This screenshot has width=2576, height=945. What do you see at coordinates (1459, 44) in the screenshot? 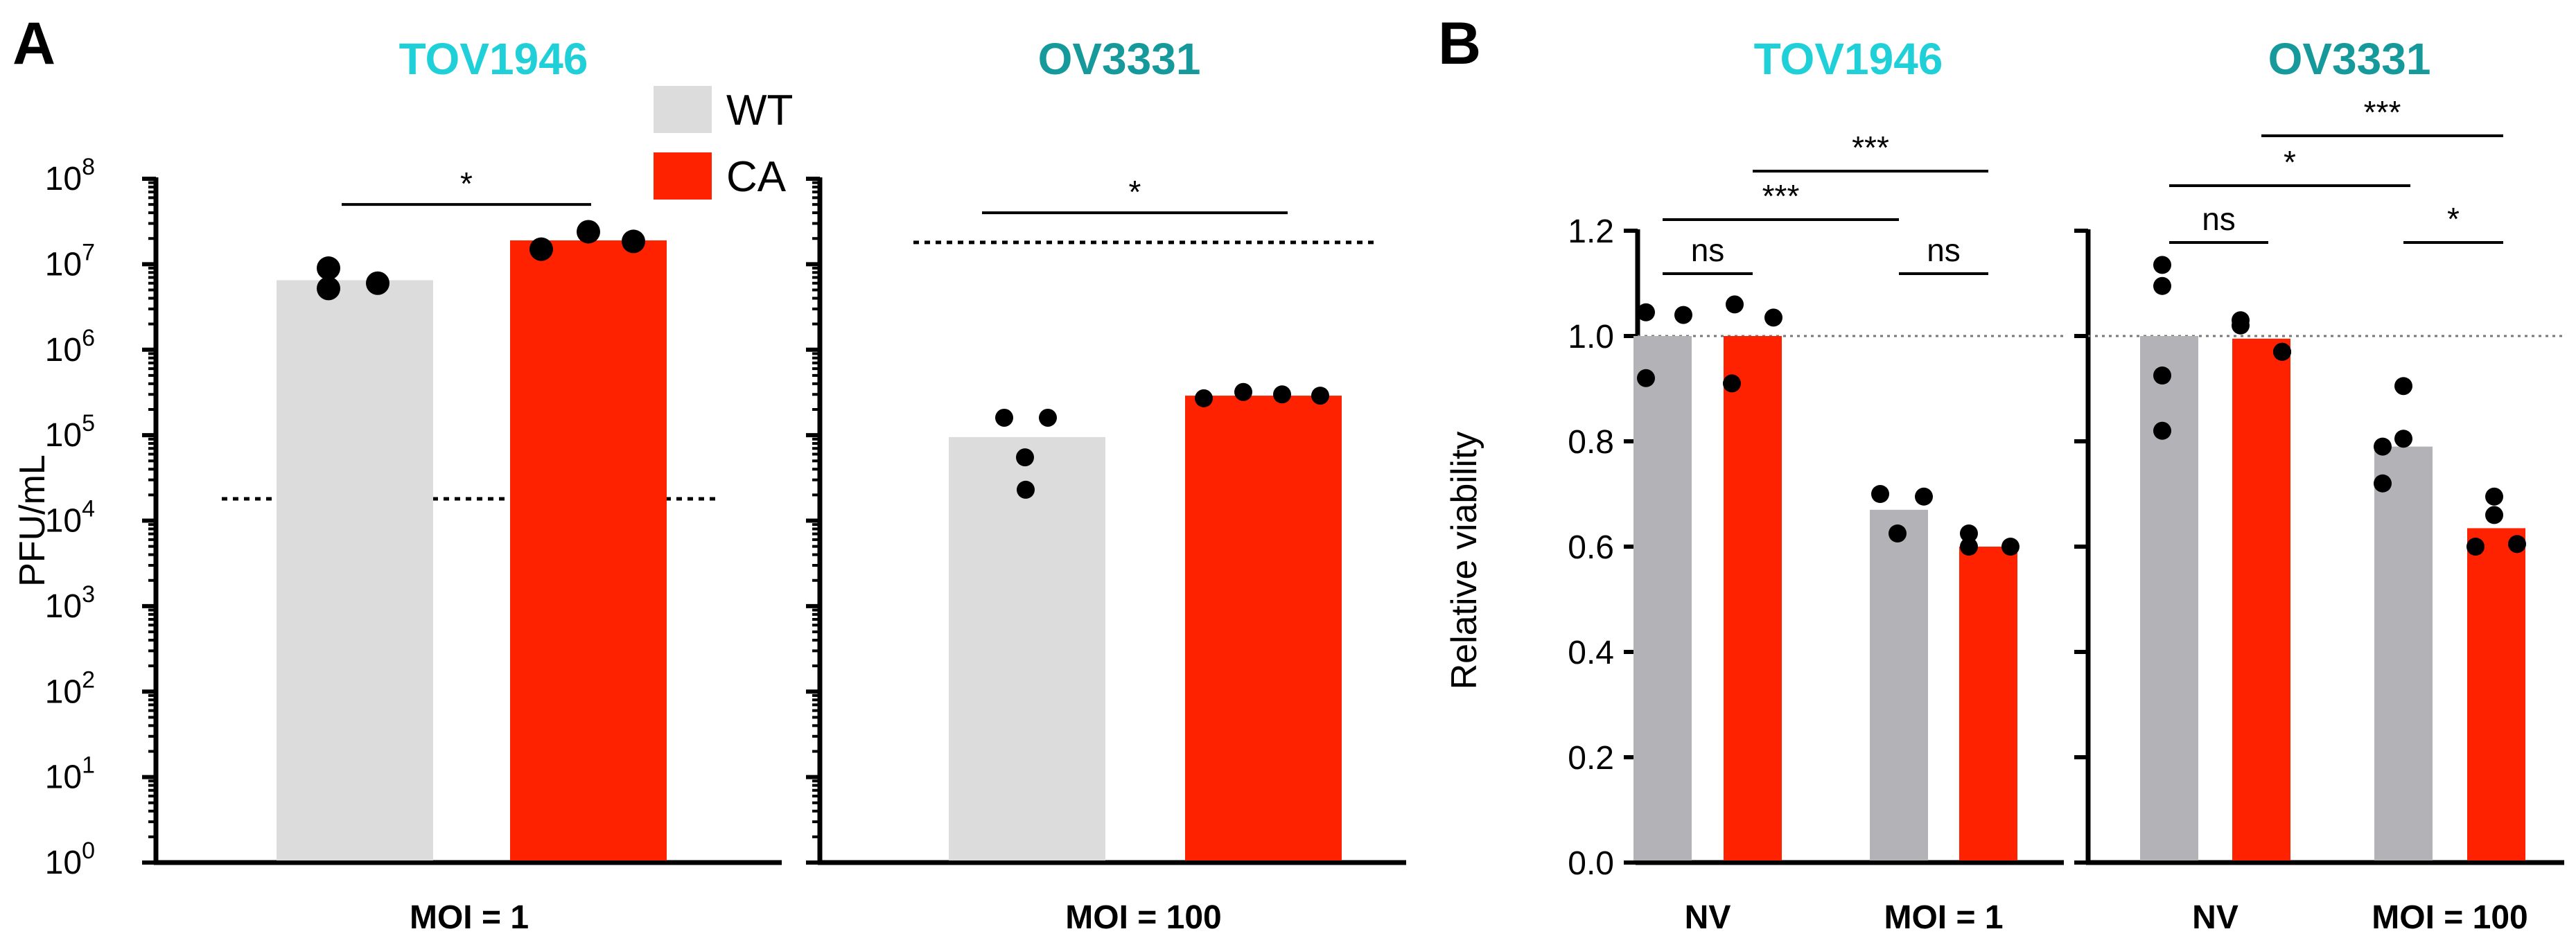
I see `panel-letter-b: B` at bounding box center [1459, 44].